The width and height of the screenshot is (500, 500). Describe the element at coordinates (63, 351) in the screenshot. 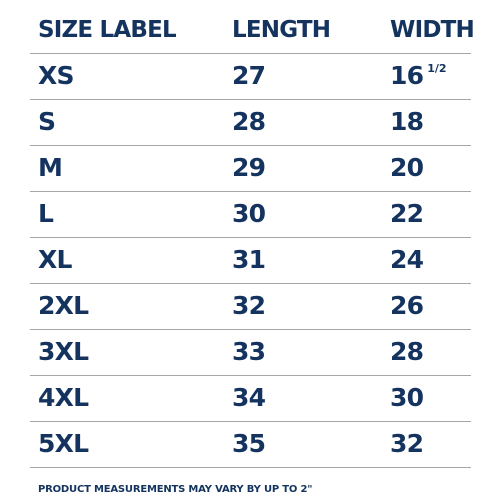

I see `size-cell: 3XL` at that location.